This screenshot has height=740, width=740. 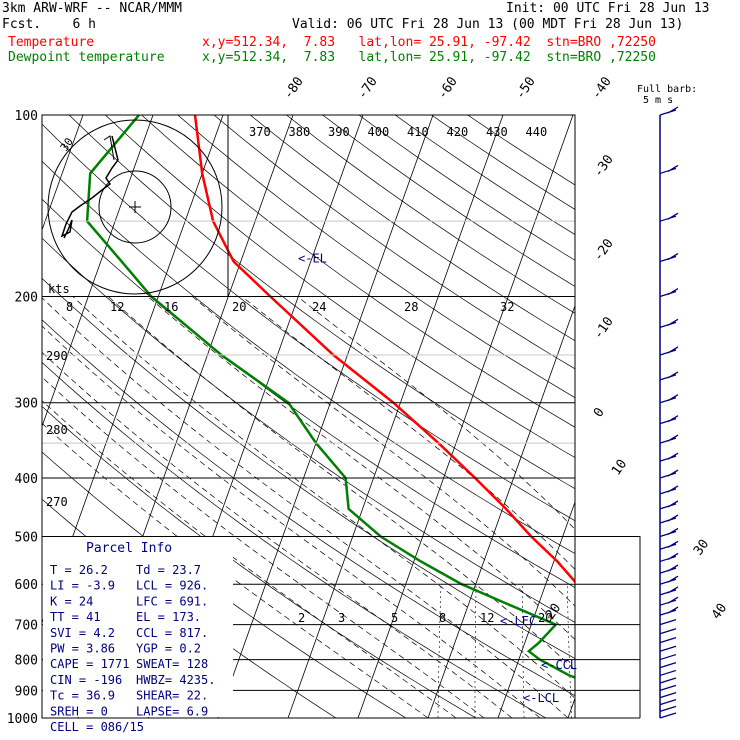 I want to click on pressure-label: 600, so click(x=26, y=585).